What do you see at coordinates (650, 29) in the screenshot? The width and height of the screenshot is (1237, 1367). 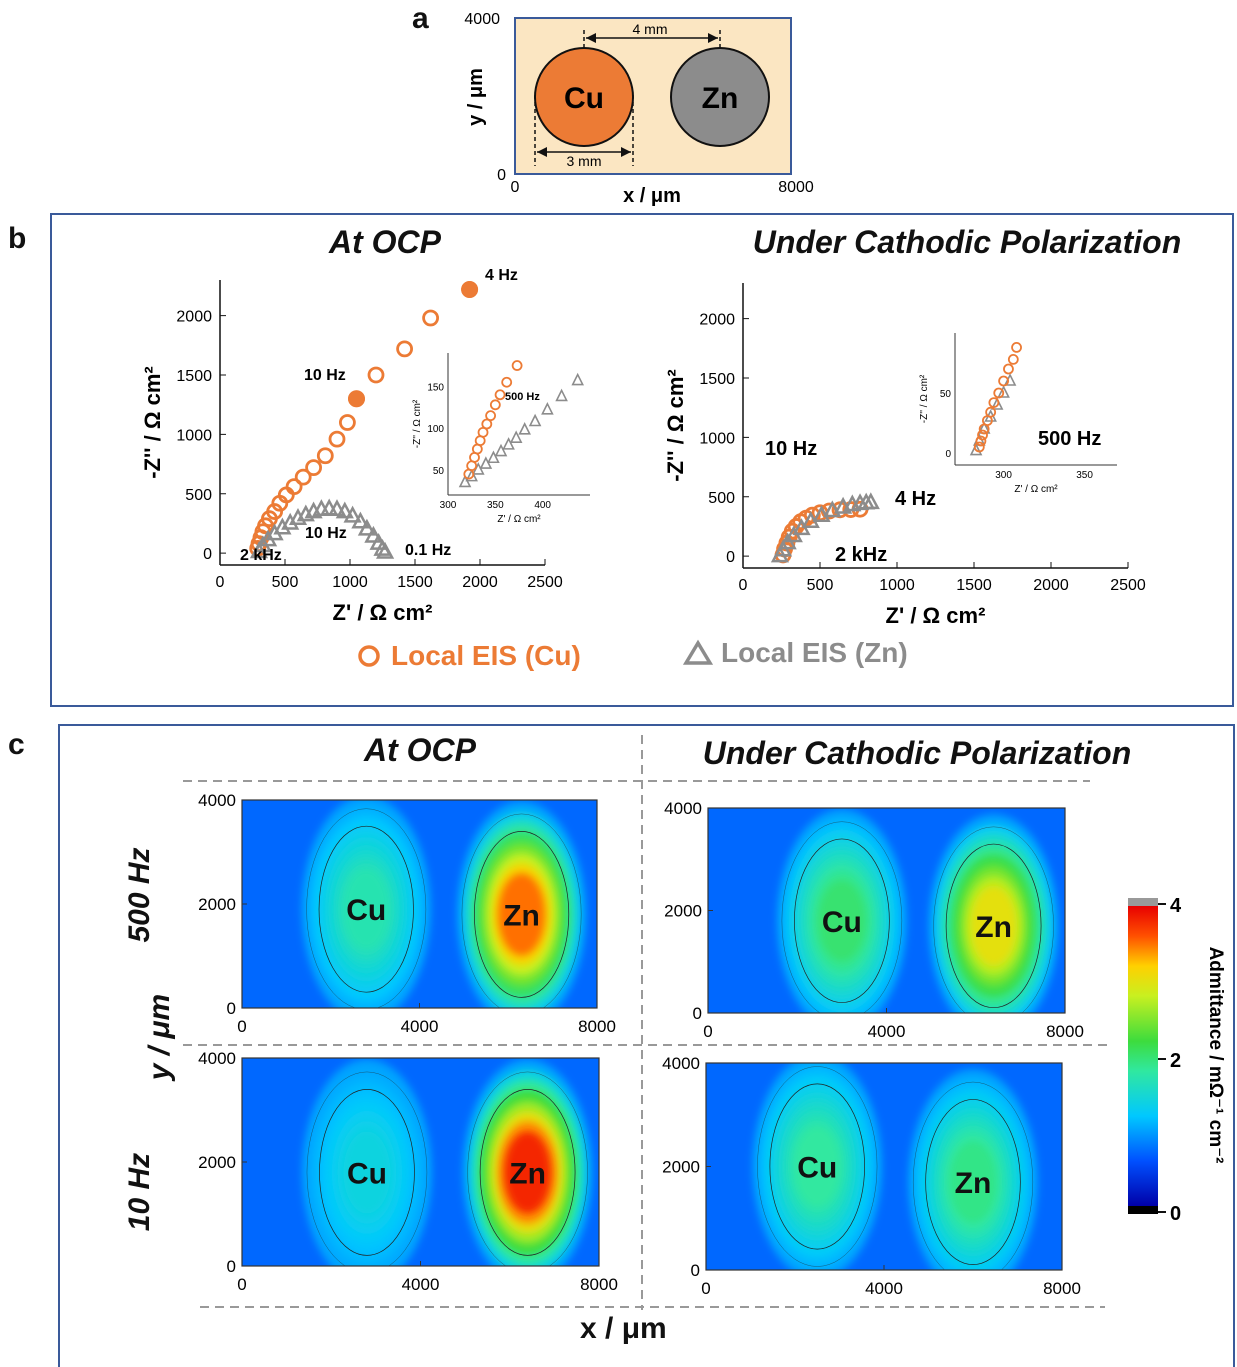 I see `spacing-label: 4 mm` at bounding box center [650, 29].